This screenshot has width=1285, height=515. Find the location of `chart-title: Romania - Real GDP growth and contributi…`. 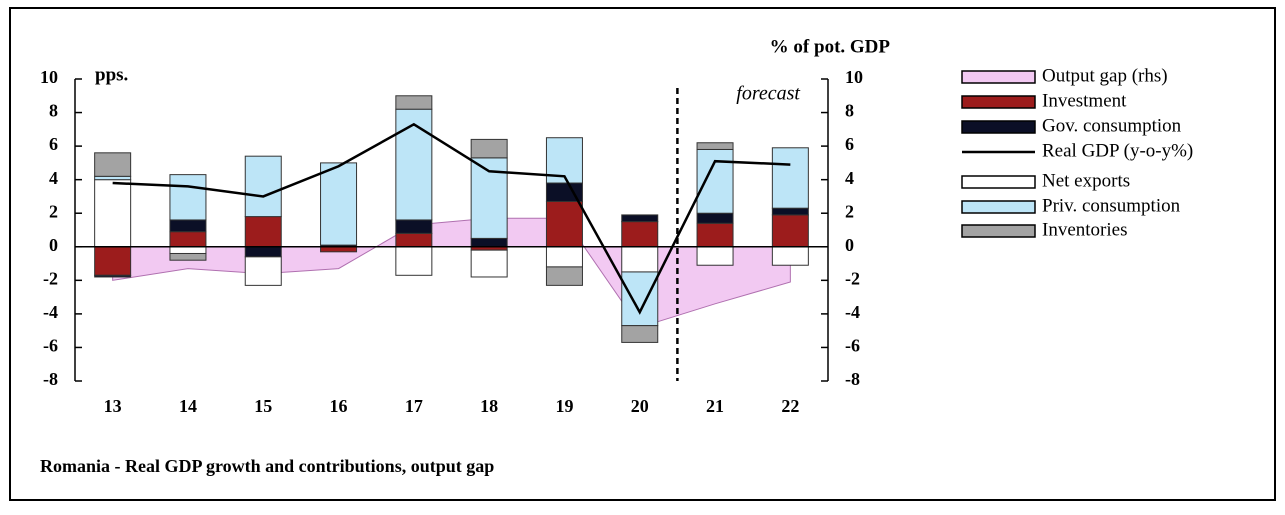

chart-title: Romania - Real GDP growth and contributi… is located at coordinates (267, 466).